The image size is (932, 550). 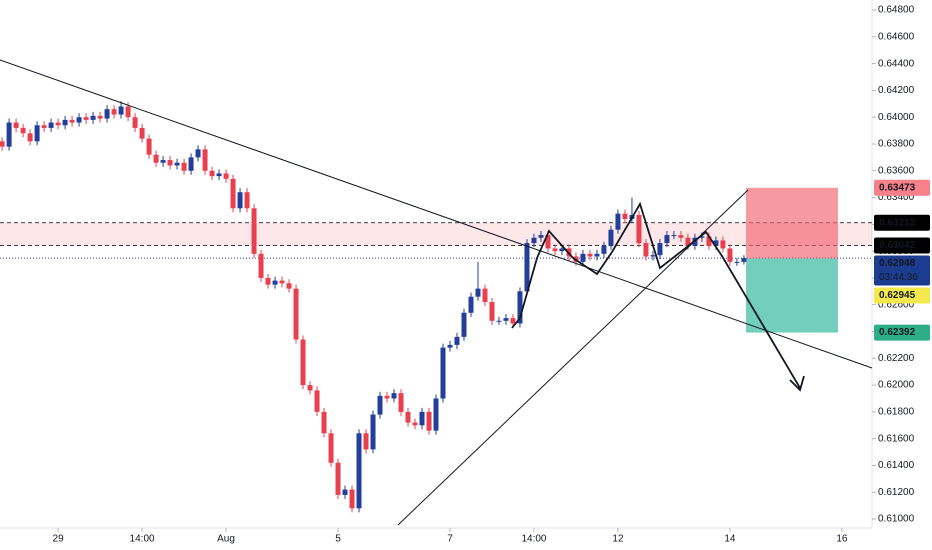 What do you see at coordinates (797, 383) in the screenshot?
I see `arrow-head` at bounding box center [797, 383].